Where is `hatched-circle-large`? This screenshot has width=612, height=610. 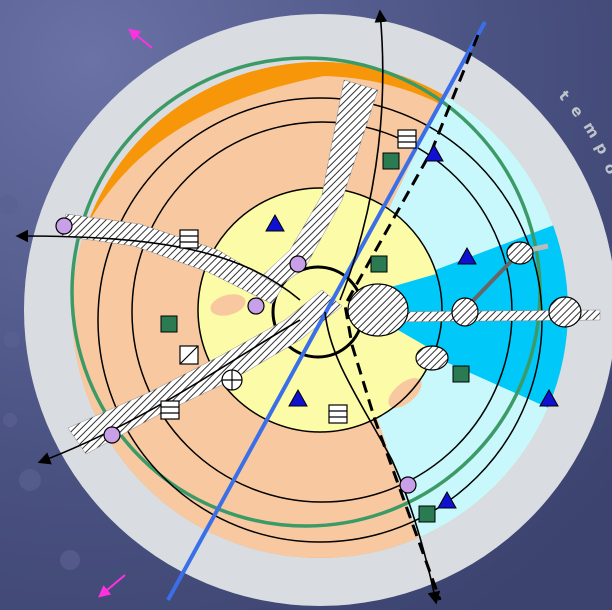
hatched-circle-large is located at coordinates (378, 310).